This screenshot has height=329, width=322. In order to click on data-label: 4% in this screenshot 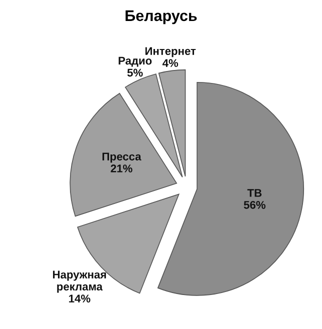, I will do `click(170, 63)`.